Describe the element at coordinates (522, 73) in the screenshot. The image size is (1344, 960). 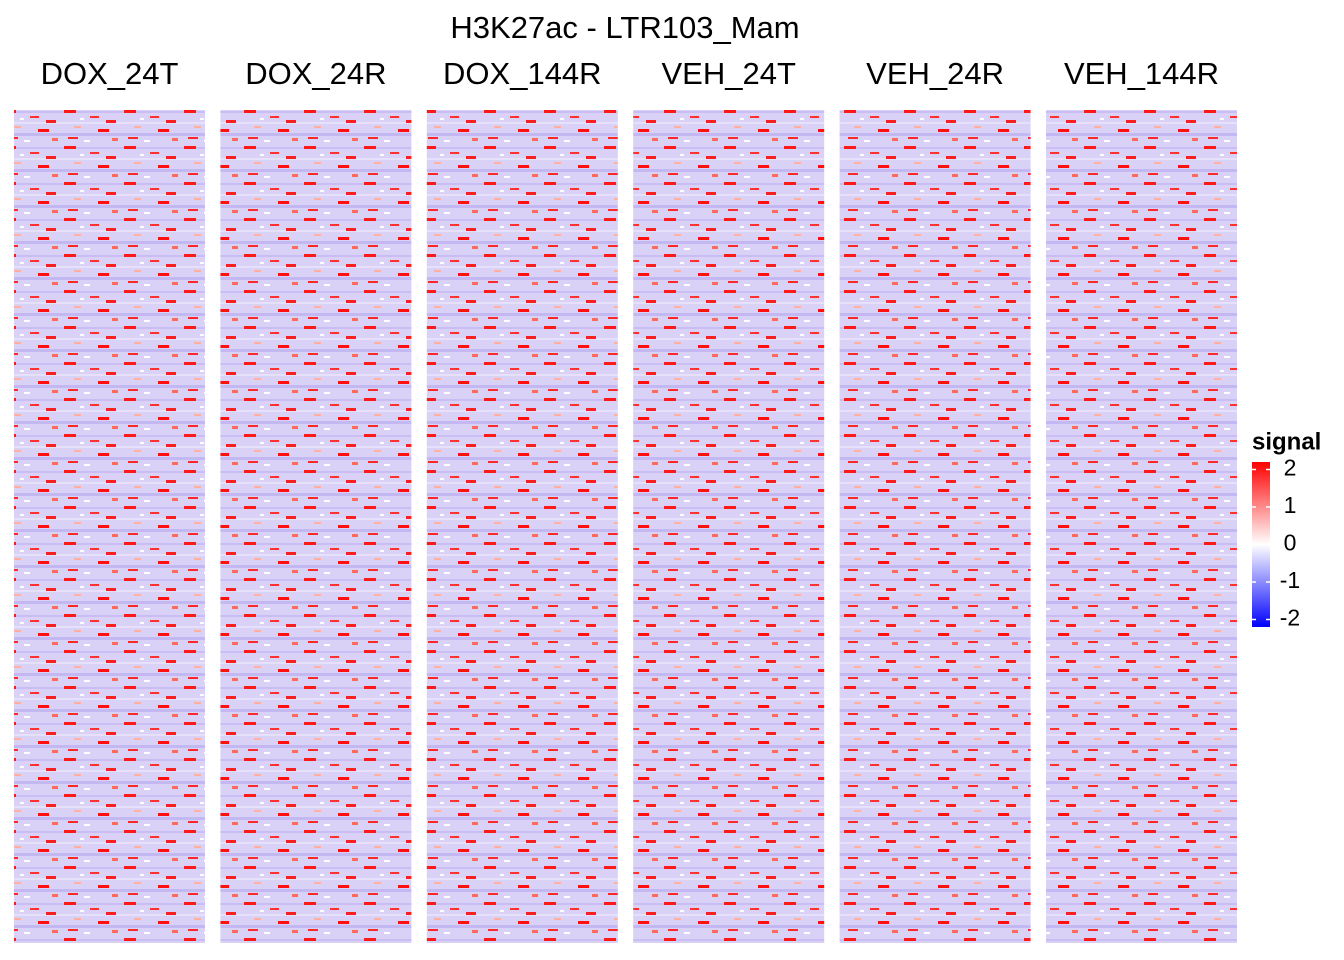
I see `panel-label: DOX_144R` at that location.